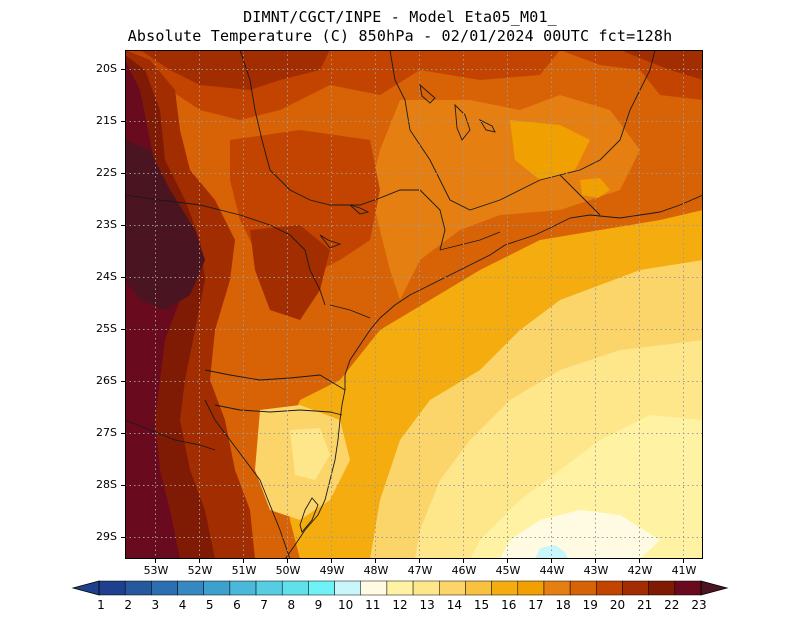 The width and height of the screenshot is (800, 618). I want to click on lat-label-28s: 28S, so click(106, 484).